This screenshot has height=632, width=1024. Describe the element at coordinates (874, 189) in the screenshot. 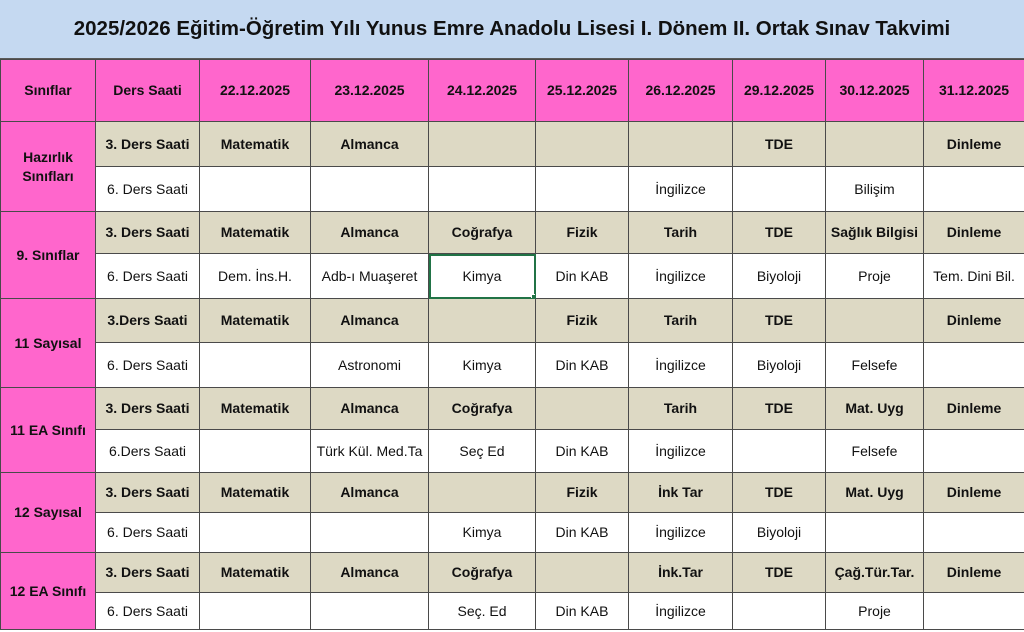

I see `exam-cell: Bilişim` at that location.